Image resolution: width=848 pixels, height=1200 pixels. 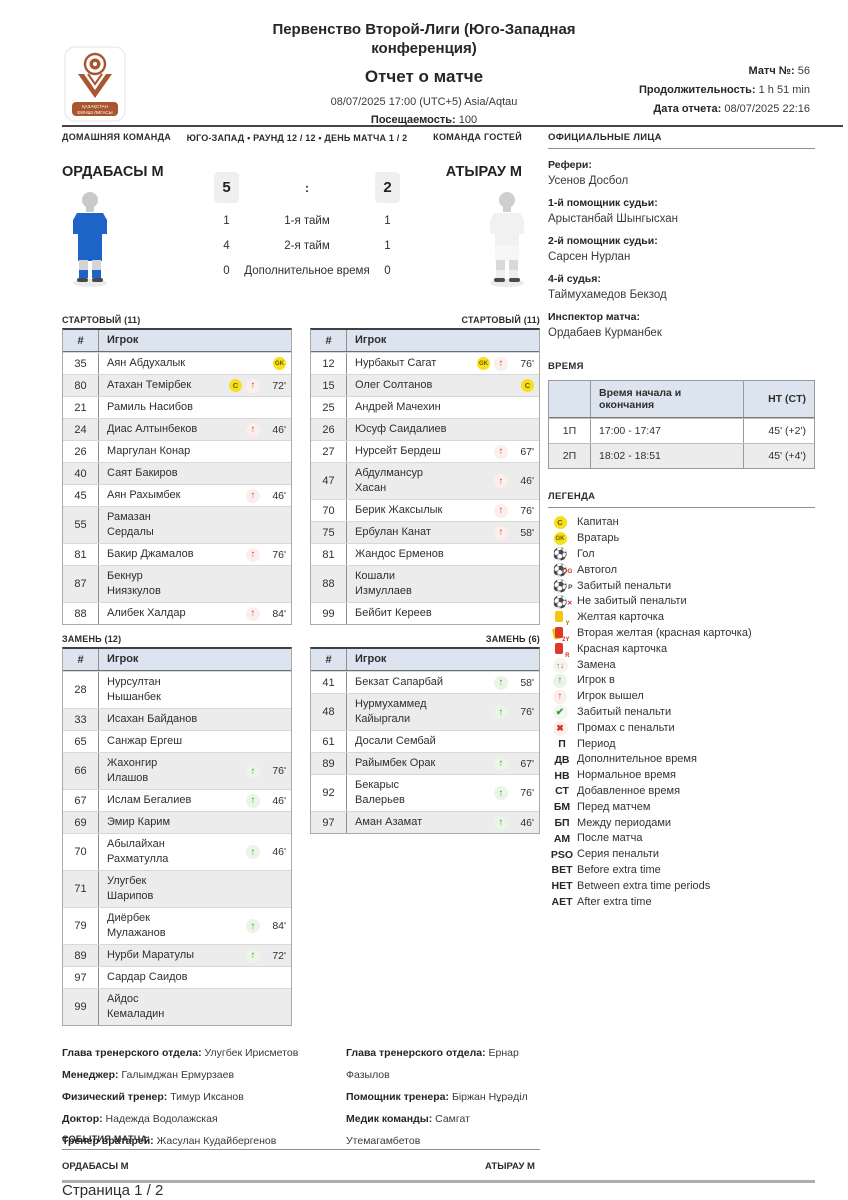 What do you see at coordinates (562, 823) in the screenshot?
I see `legend-code: БП` at bounding box center [562, 823].